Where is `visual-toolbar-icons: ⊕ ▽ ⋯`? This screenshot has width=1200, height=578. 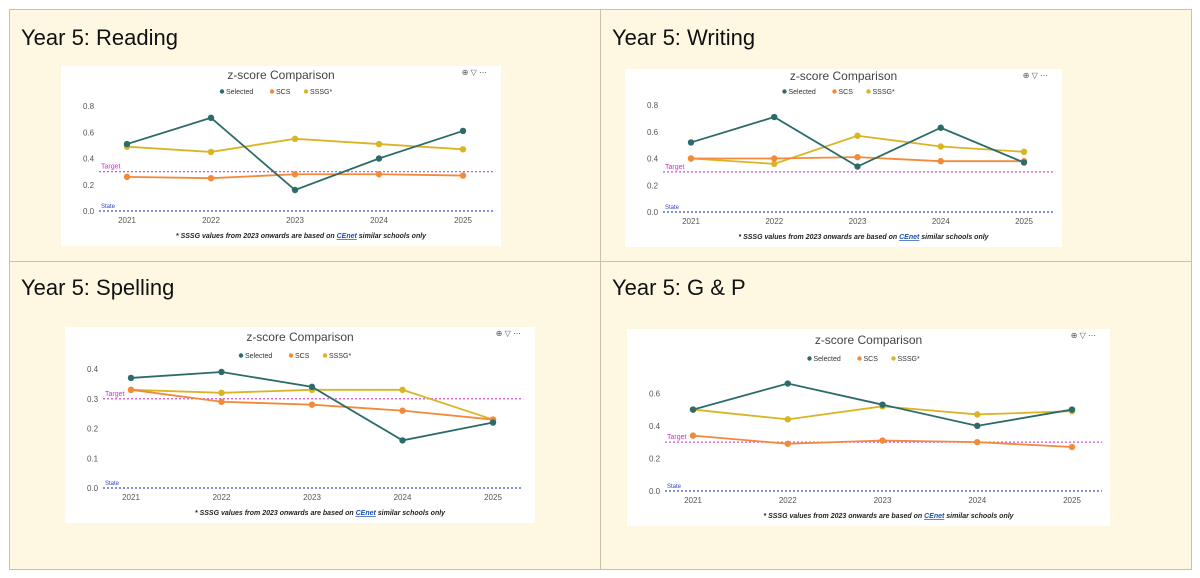
visual-toolbar-icons: ⊕ ▽ ⋯ is located at coordinates (1035, 75).